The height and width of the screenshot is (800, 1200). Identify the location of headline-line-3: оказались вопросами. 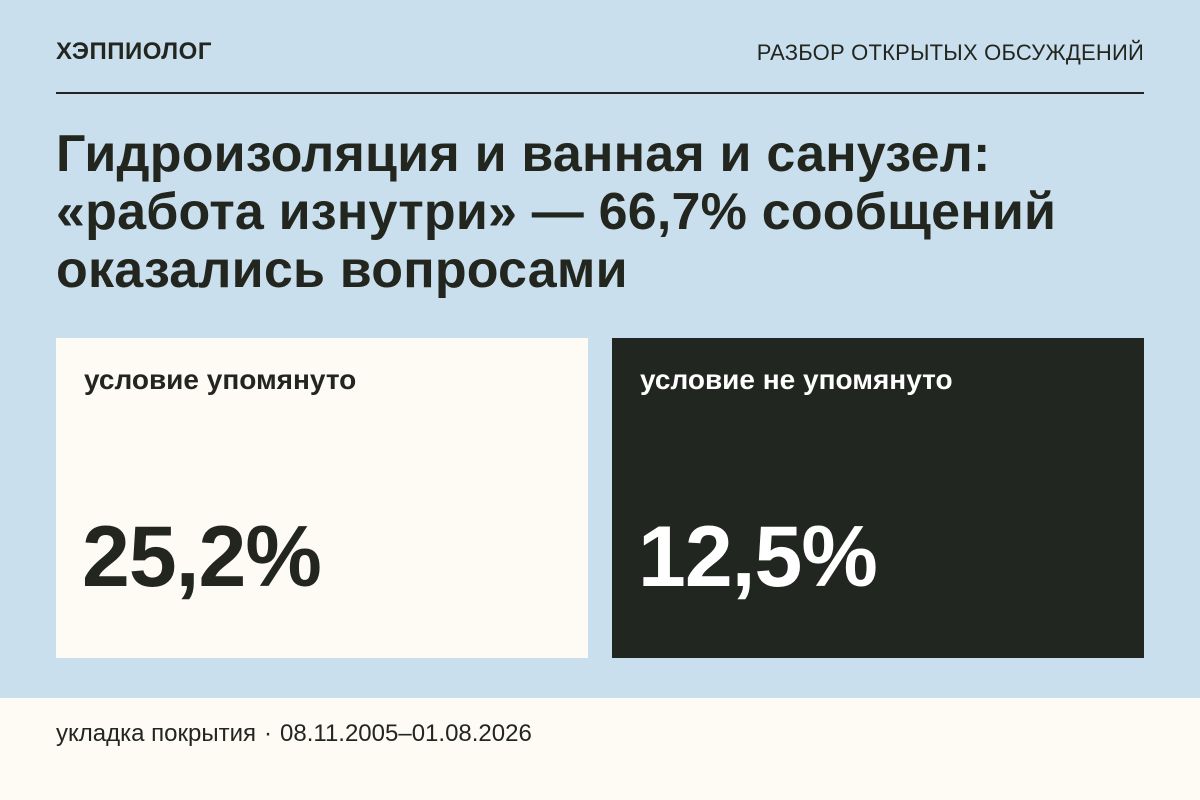
(342, 270).